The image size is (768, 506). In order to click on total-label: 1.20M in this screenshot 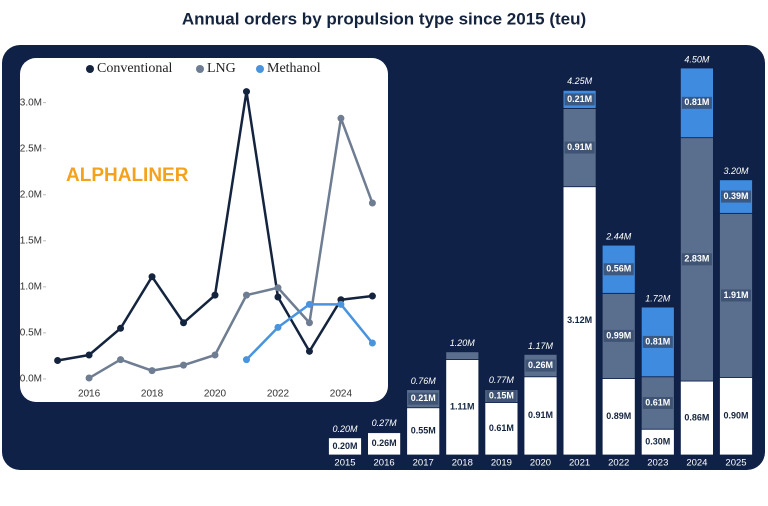, I will do `click(463, 343)`.